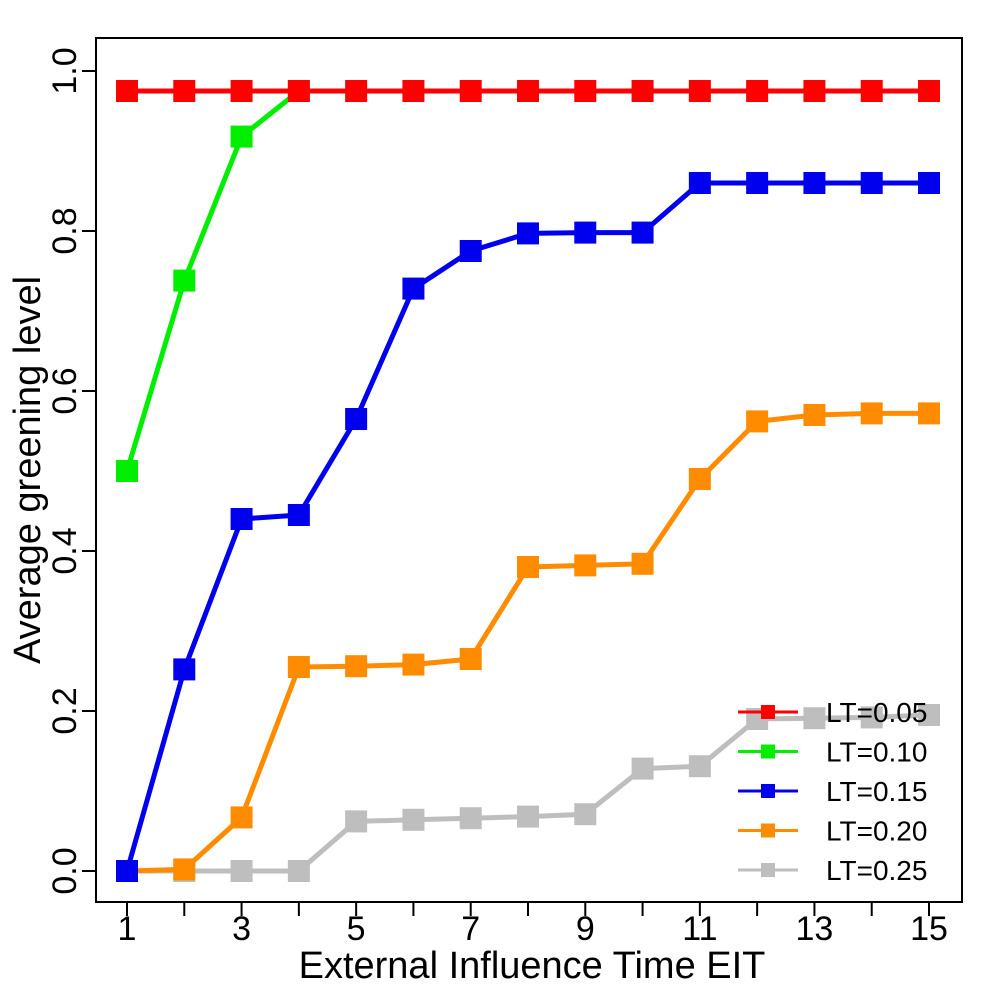 The image size is (1000, 1000). Describe the element at coordinates (876, 870) in the screenshot. I see `legend-label: LT=0.25` at that location.